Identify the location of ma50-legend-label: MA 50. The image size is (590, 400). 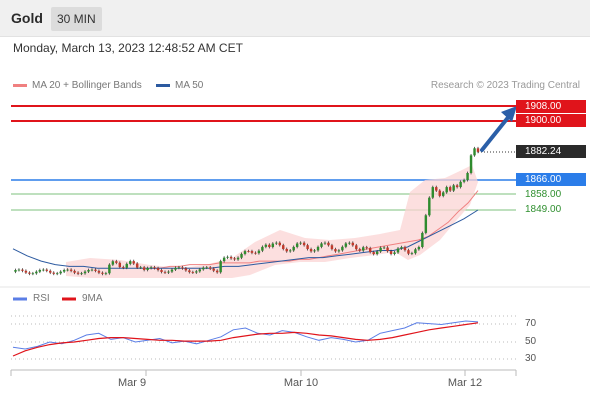
(189, 85).